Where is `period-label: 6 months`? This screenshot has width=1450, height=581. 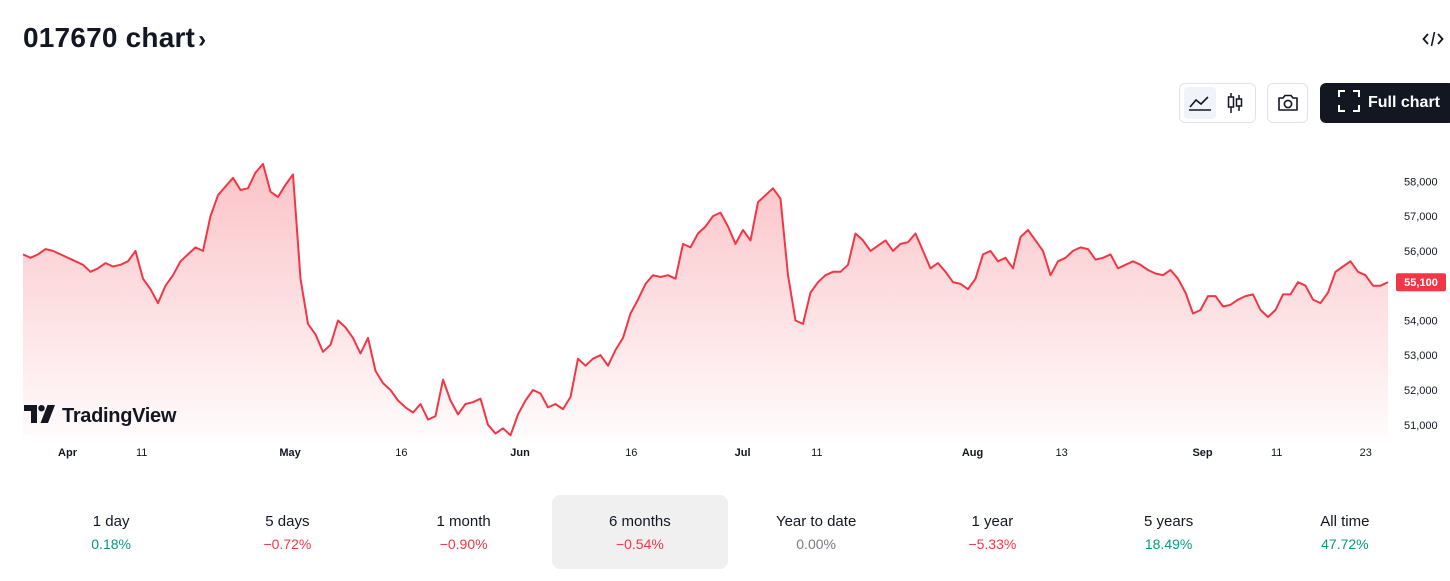
period-label: 6 months is located at coordinates (640, 521).